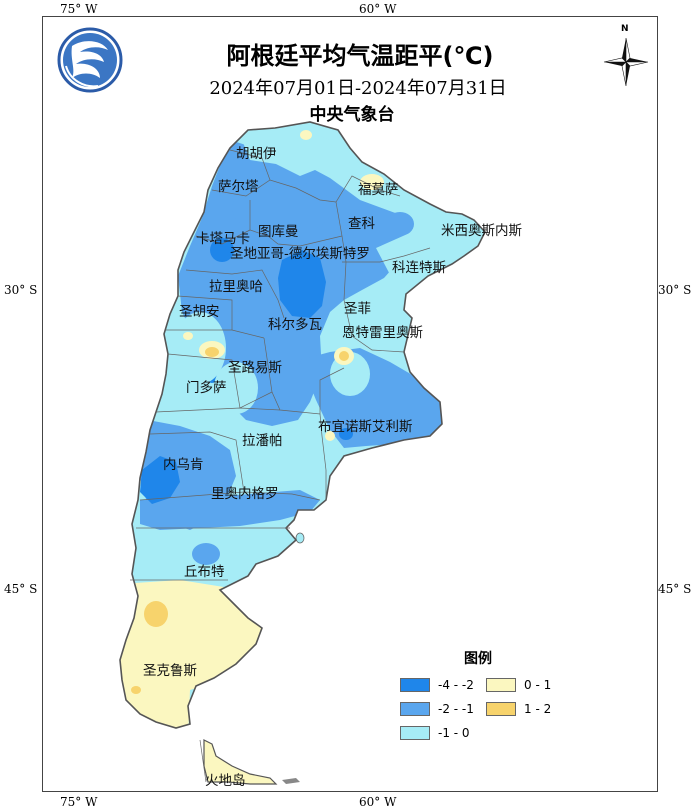  What do you see at coordinates (291, 781) in the screenshot?
I see `staten-island` at bounding box center [291, 781].